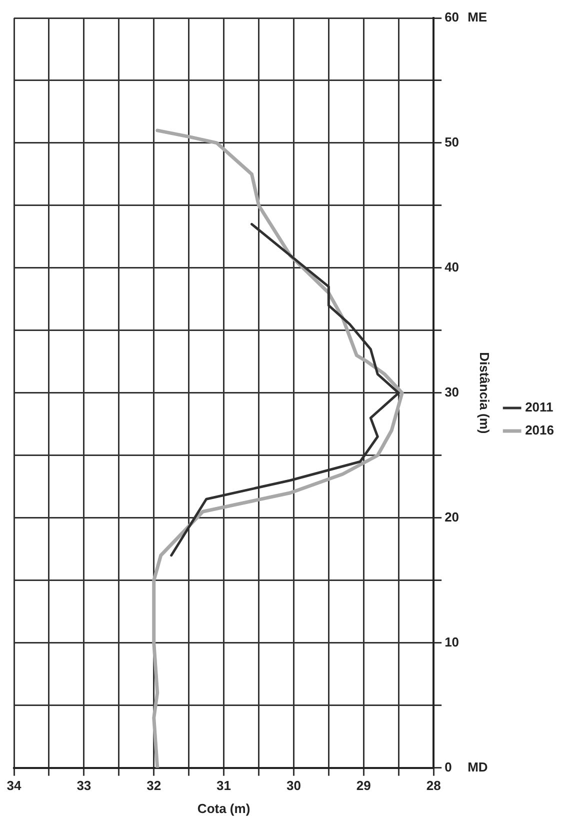 Image resolution: width=568 pixels, height=829 pixels. Describe the element at coordinates (452, 17) in the screenshot. I see `y-tick-label: 60` at that location.